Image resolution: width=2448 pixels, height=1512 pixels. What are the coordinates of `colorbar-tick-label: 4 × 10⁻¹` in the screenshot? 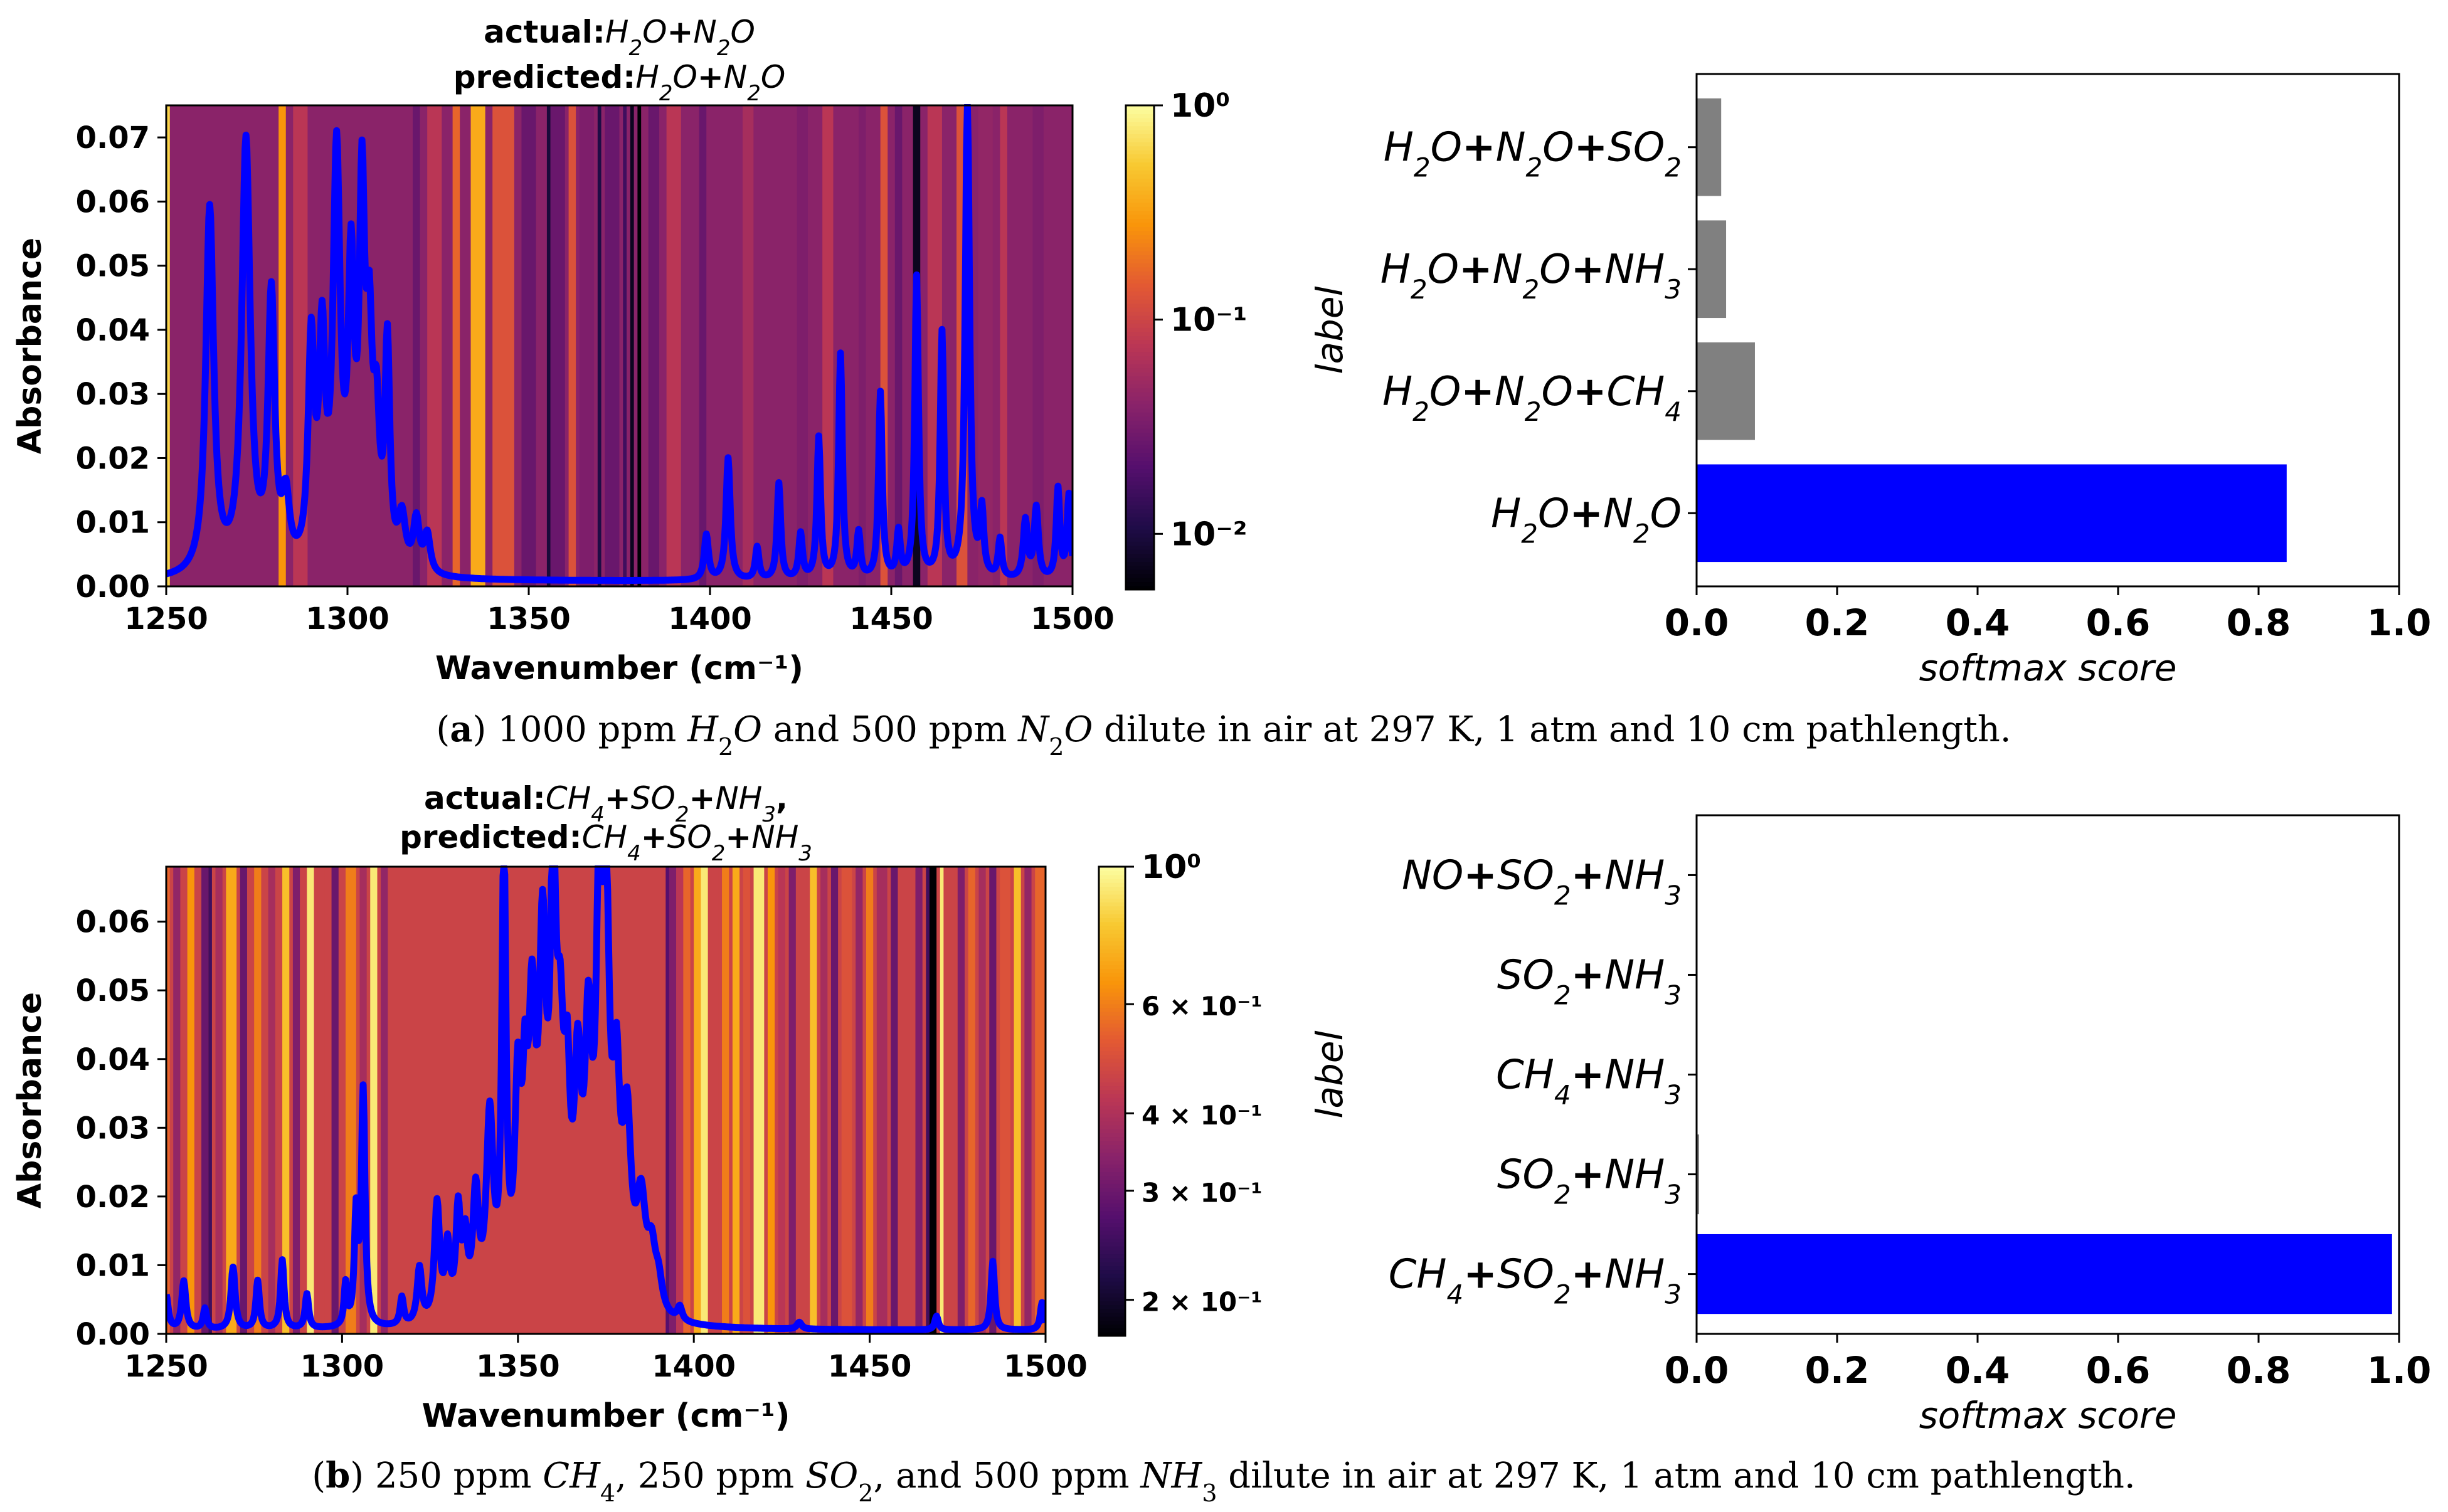 It's located at (1203, 1115).